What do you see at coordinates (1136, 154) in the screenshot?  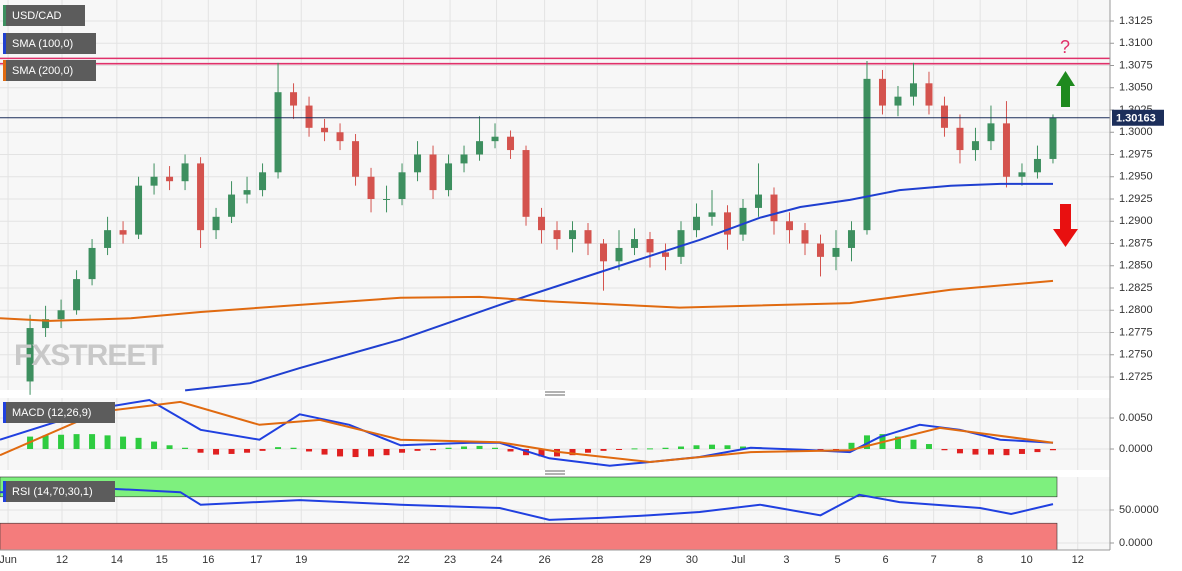 I see `y-tick-label: 1.2975` at bounding box center [1136, 154].